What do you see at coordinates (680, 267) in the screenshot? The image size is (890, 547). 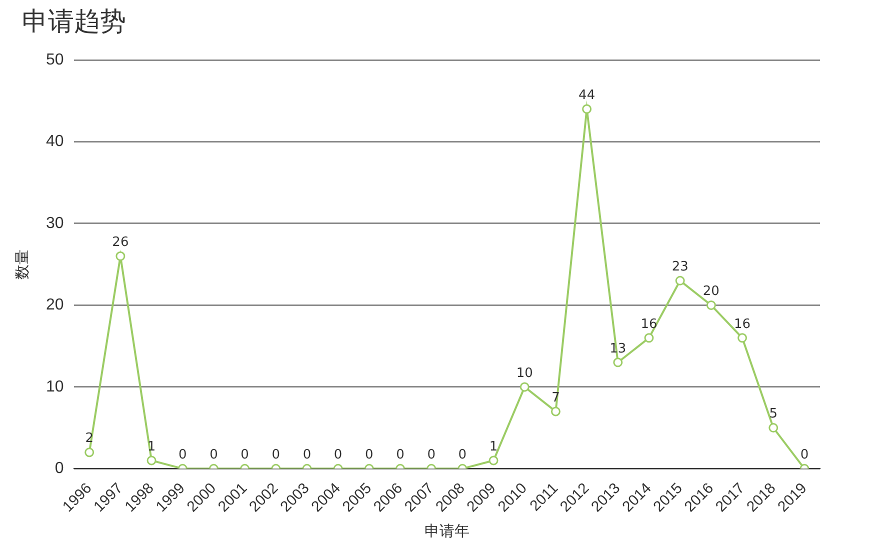 I see `data-label: 23` at bounding box center [680, 267].